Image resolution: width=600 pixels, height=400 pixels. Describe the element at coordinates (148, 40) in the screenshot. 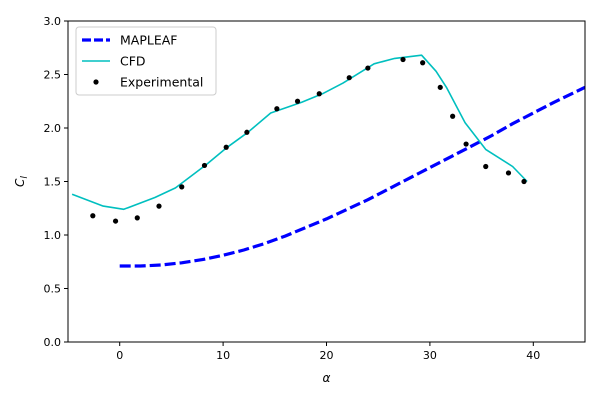

I see `legend-mapleaf-label: MAPLEAF` at that location.